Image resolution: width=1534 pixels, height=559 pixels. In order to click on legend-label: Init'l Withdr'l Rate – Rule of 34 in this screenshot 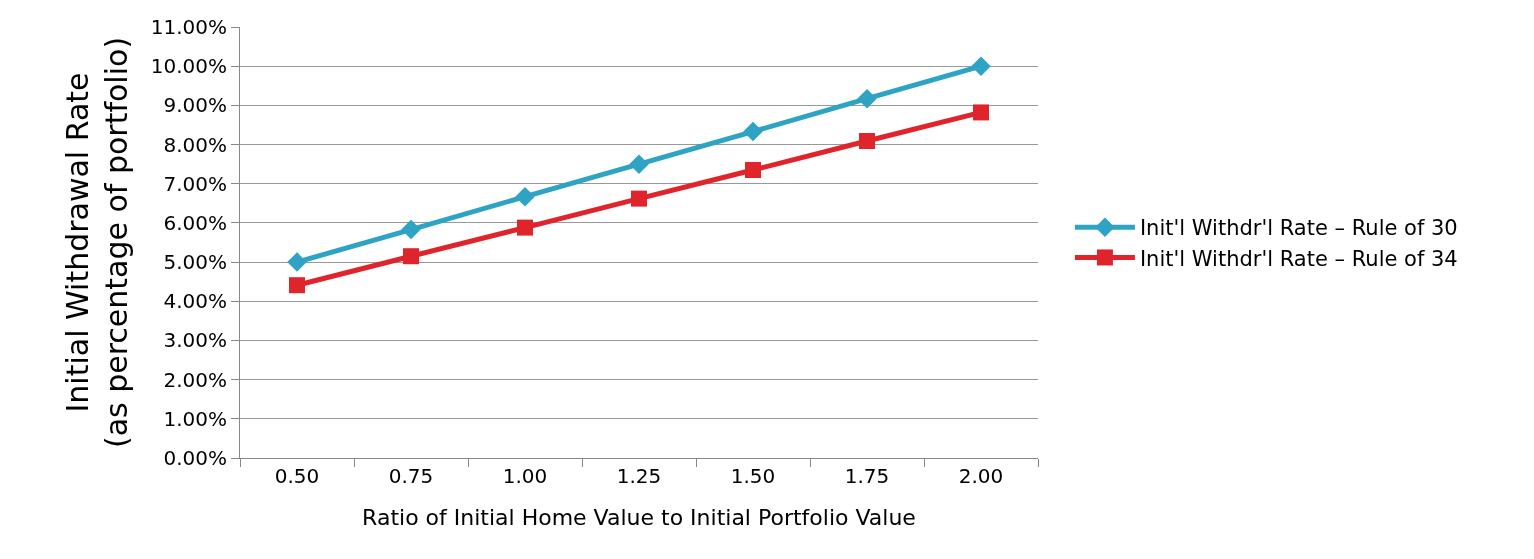, I will do `click(1298, 258)`.